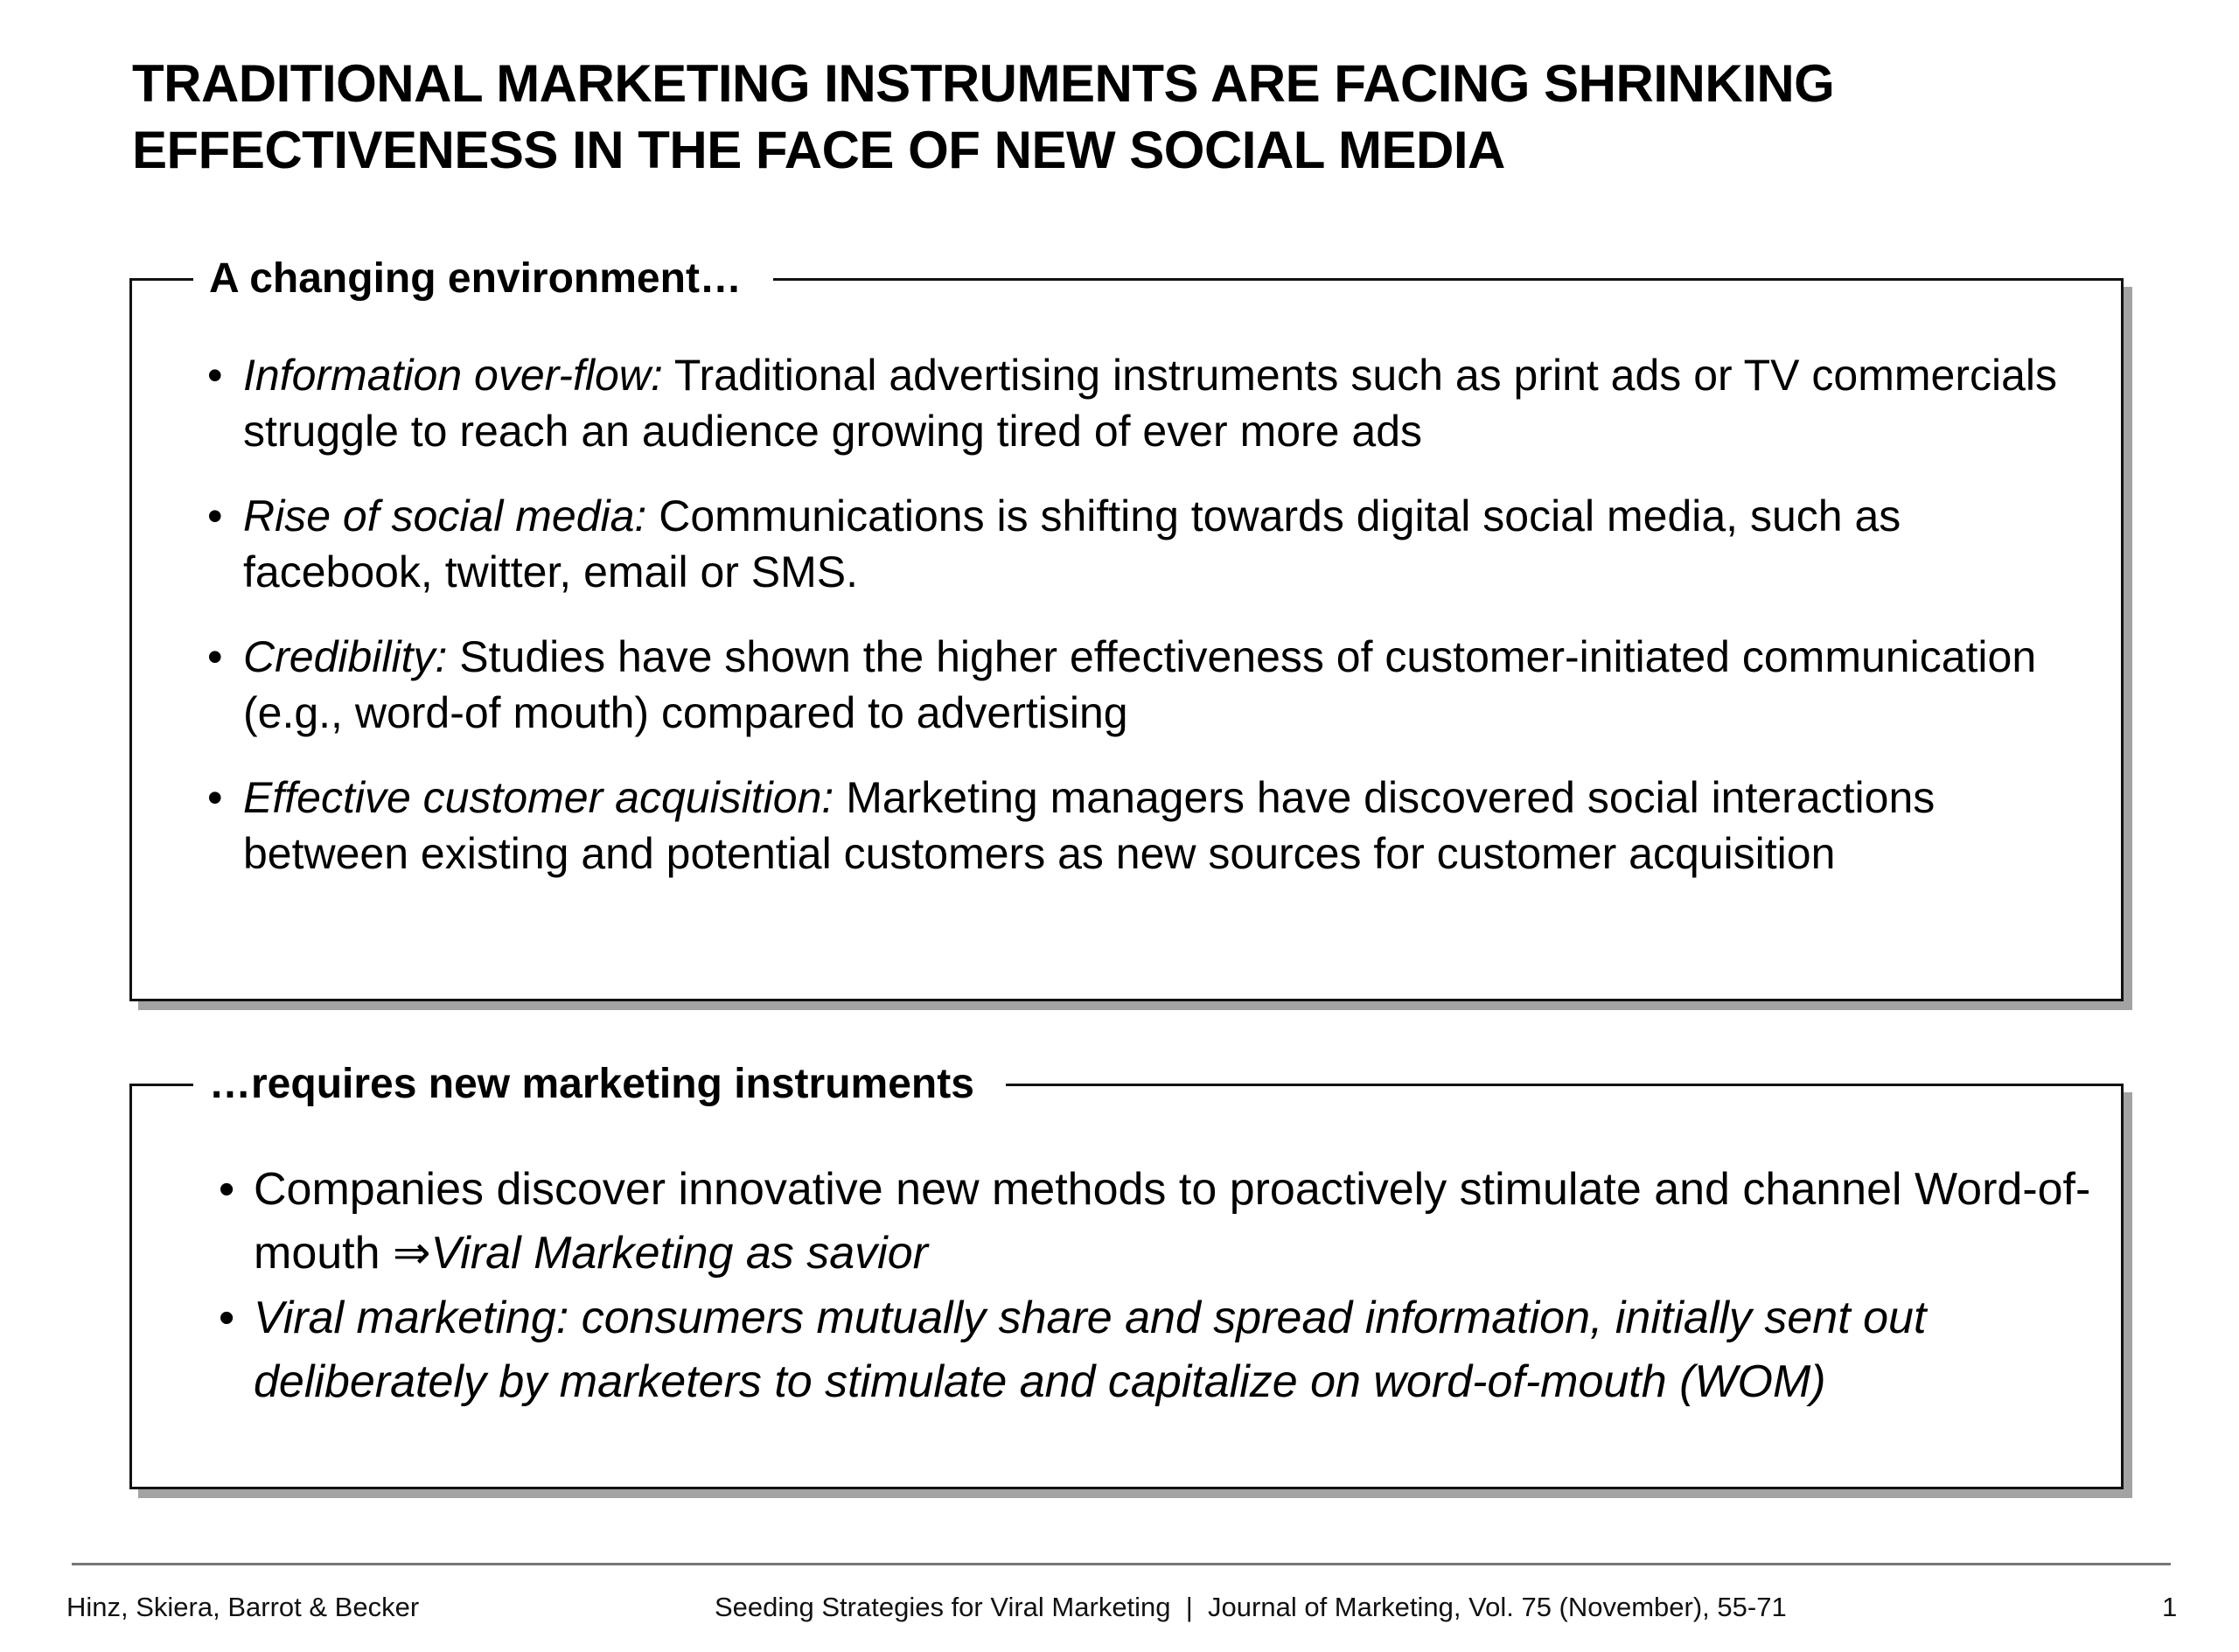 The height and width of the screenshot is (1652, 2239). I want to click on bullet-lead: Effective customer acquisition:, so click(538, 797).